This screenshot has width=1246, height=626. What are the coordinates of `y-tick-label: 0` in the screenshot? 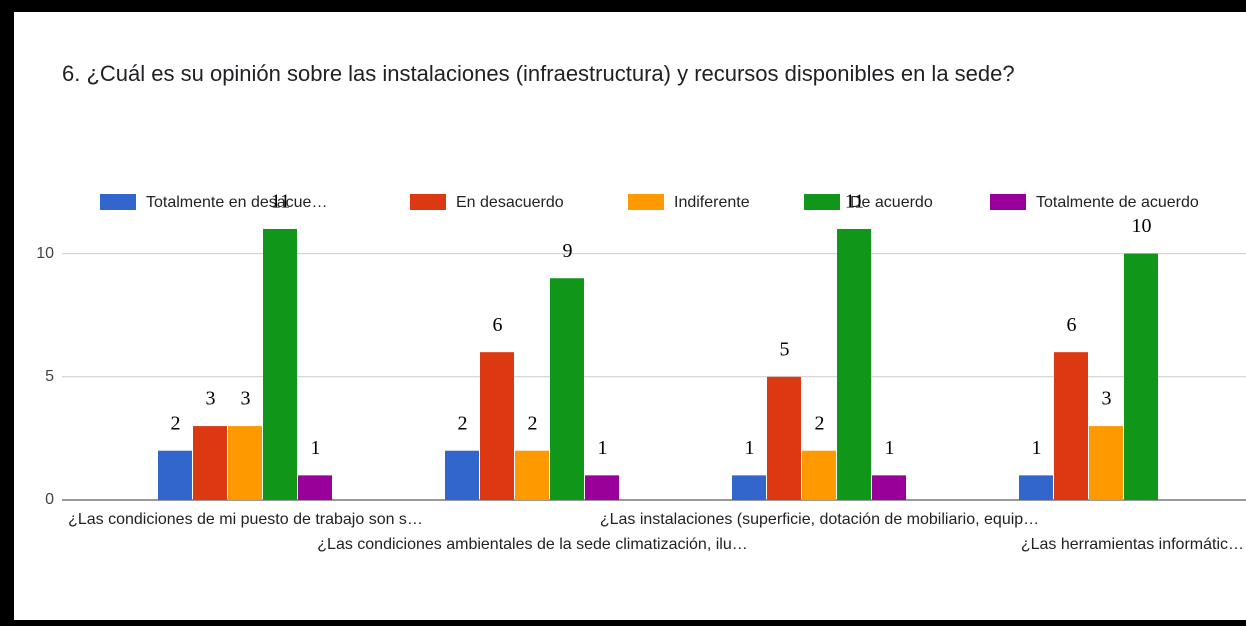 It's located at (49, 499).